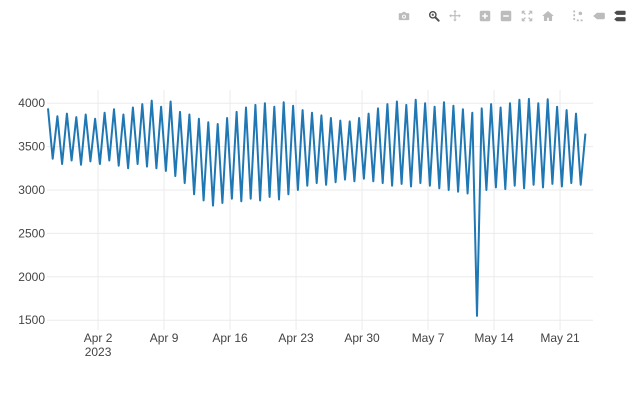 This screenshot has height=405, width=640. Describe the element at coordinates (31, 211) in the screenshot. I see `y-axis-tick-labels: 1500 2000 2500 3000 3500 4000` at that location.